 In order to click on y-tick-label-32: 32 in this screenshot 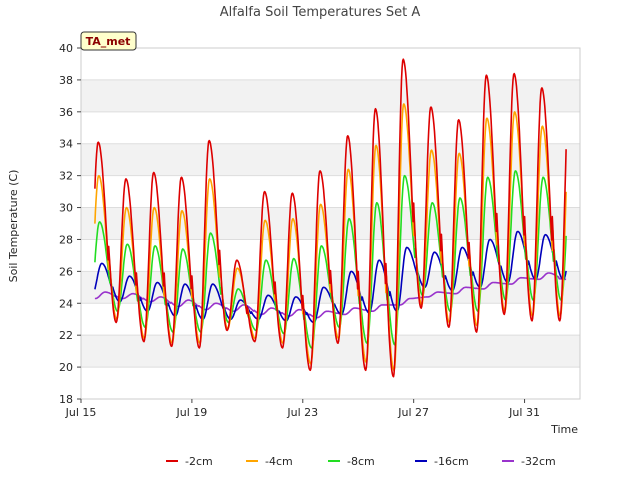, I will do `click(66, 176)`.